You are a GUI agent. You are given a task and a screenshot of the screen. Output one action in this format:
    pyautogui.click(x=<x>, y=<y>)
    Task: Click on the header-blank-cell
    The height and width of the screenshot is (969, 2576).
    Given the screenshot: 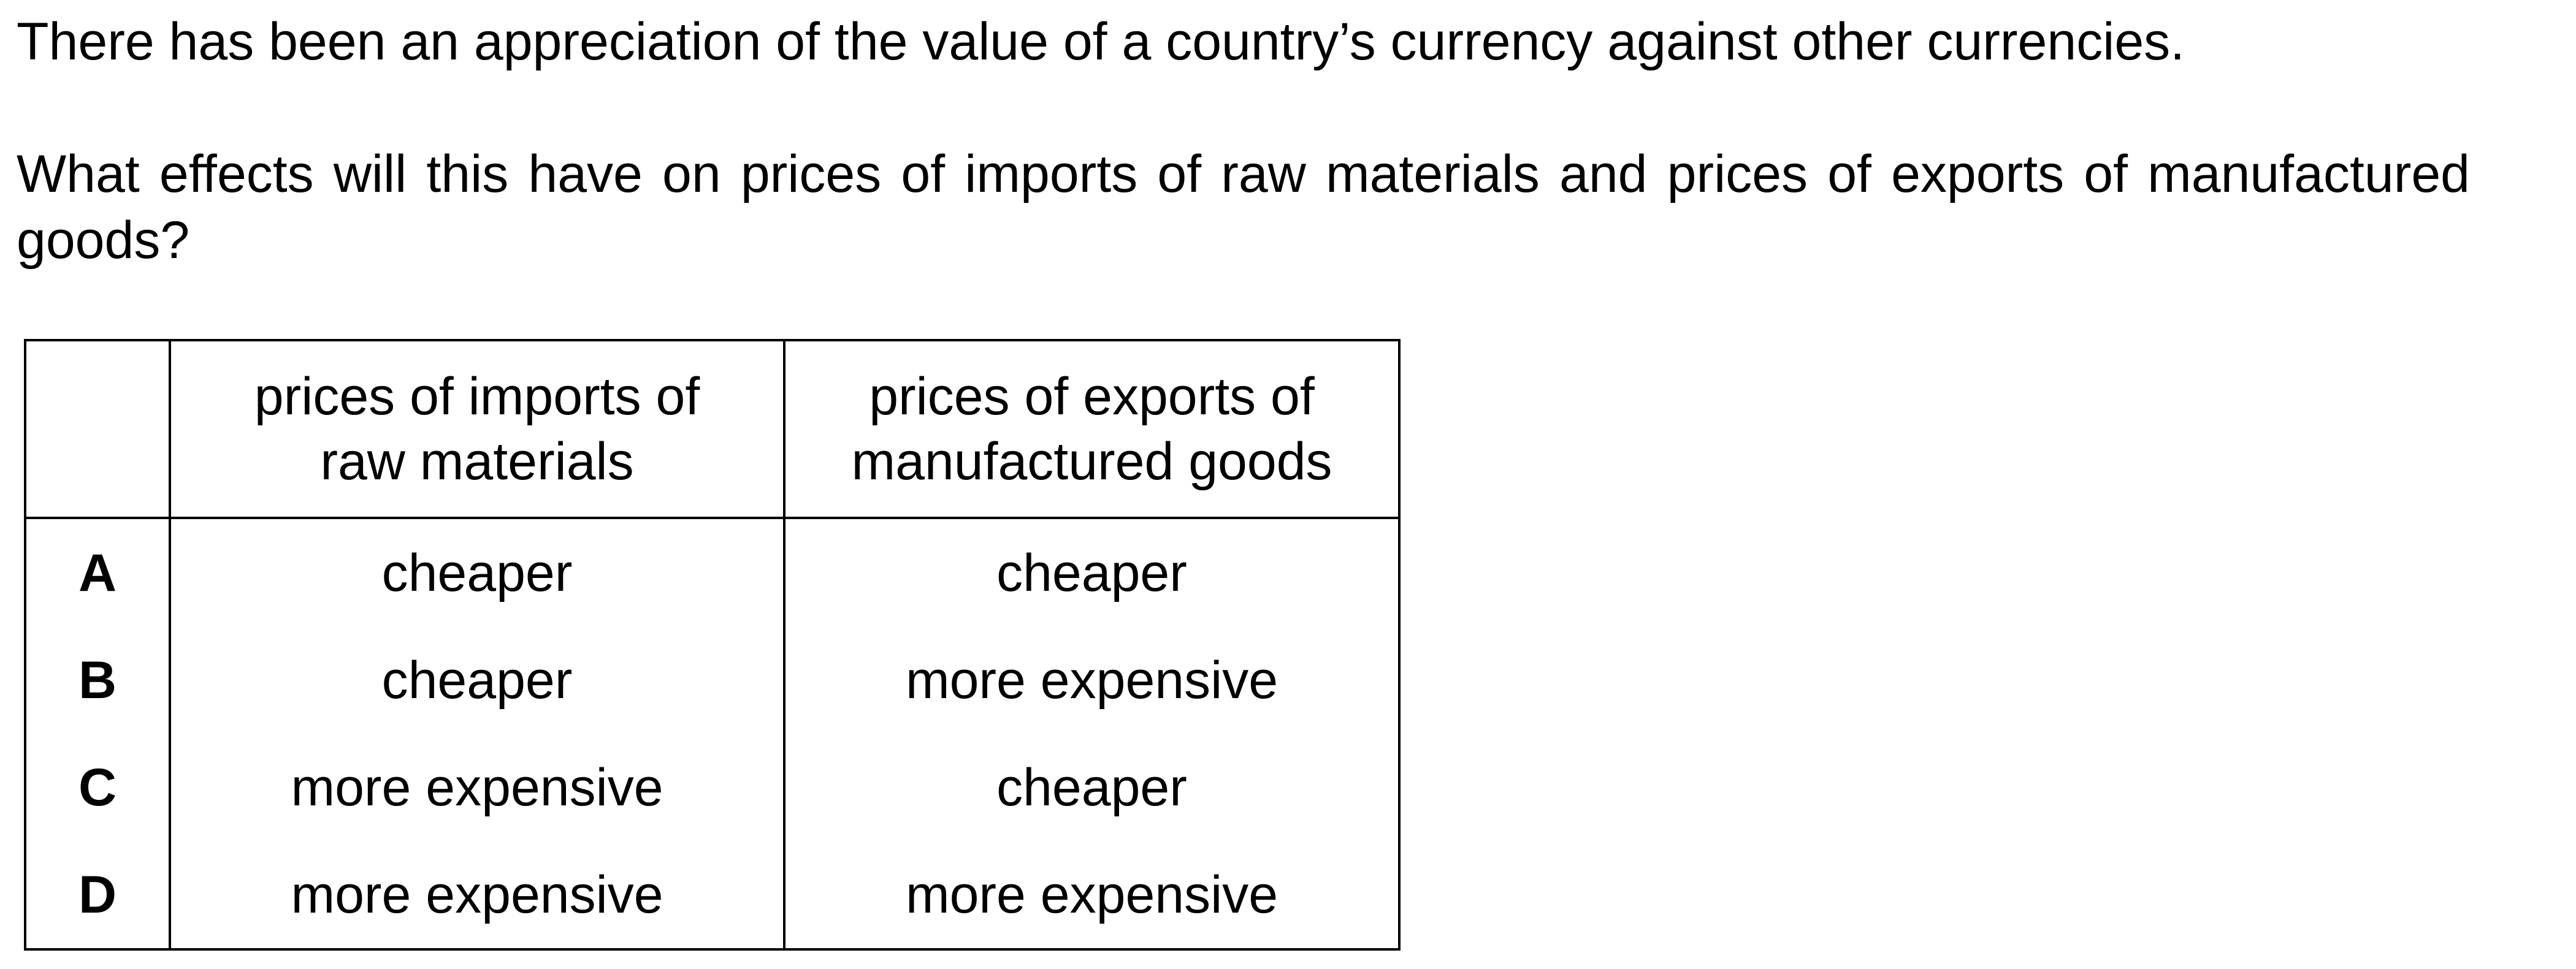 What is the action you would take?
    pyautogui.click(x=97, y=429)
    